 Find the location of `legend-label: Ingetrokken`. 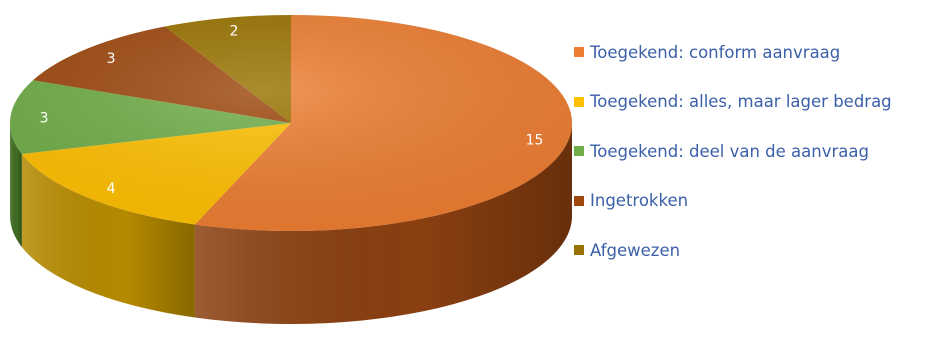

legend-label: Ingetrokken is located at coordinates (639, 200).